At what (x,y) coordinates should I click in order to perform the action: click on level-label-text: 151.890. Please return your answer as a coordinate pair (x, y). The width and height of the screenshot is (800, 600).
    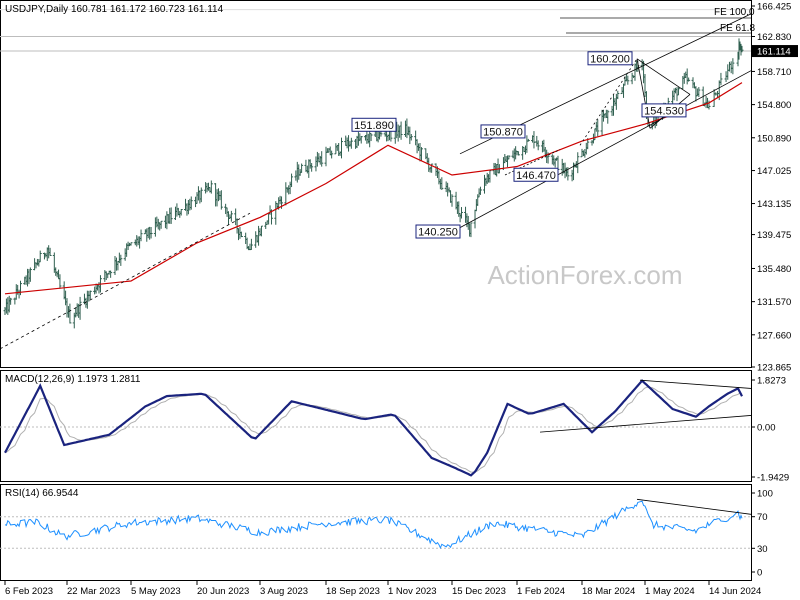
    Looking at the image, I should click on (374, 126).